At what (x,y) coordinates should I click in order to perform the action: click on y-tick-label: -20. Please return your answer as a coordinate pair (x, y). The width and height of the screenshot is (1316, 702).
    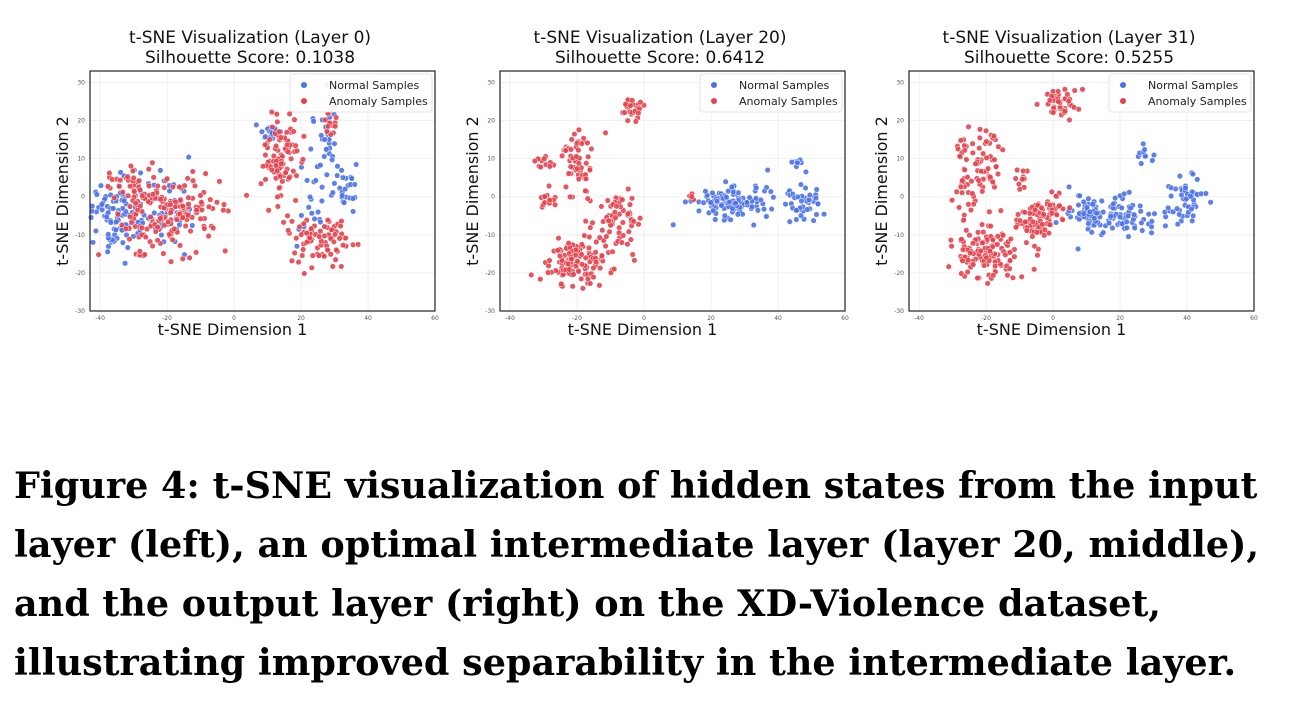
    Looking at the image, I should click on (899, 273).